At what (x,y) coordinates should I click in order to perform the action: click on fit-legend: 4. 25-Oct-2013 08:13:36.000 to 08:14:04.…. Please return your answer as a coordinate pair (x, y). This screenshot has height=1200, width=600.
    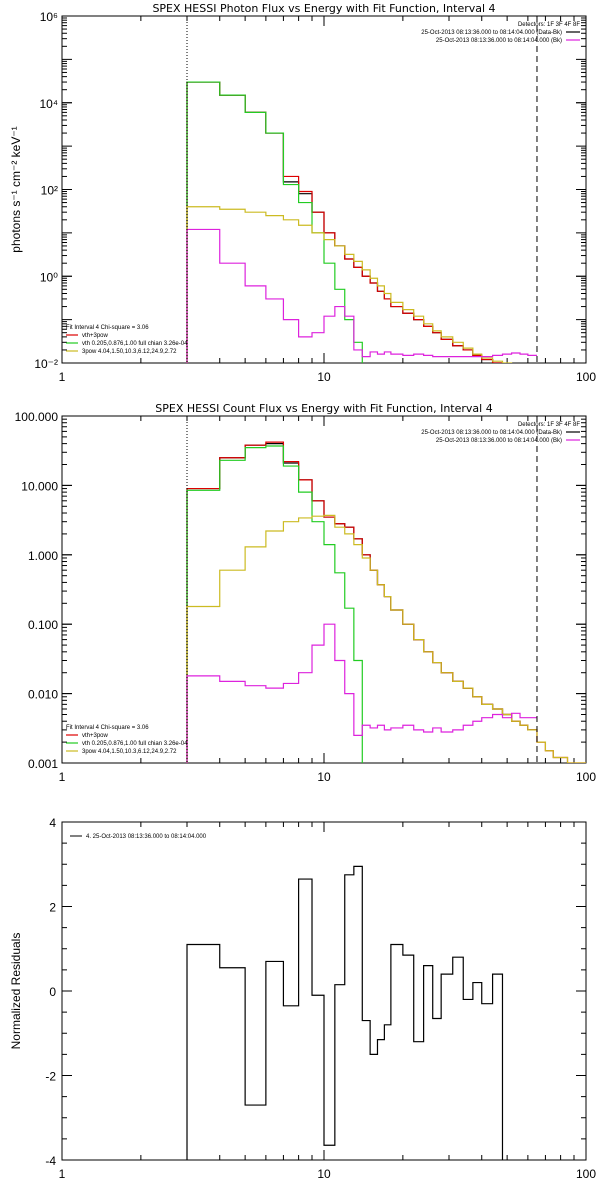
    Looking at the image, I should click on (138, 837).